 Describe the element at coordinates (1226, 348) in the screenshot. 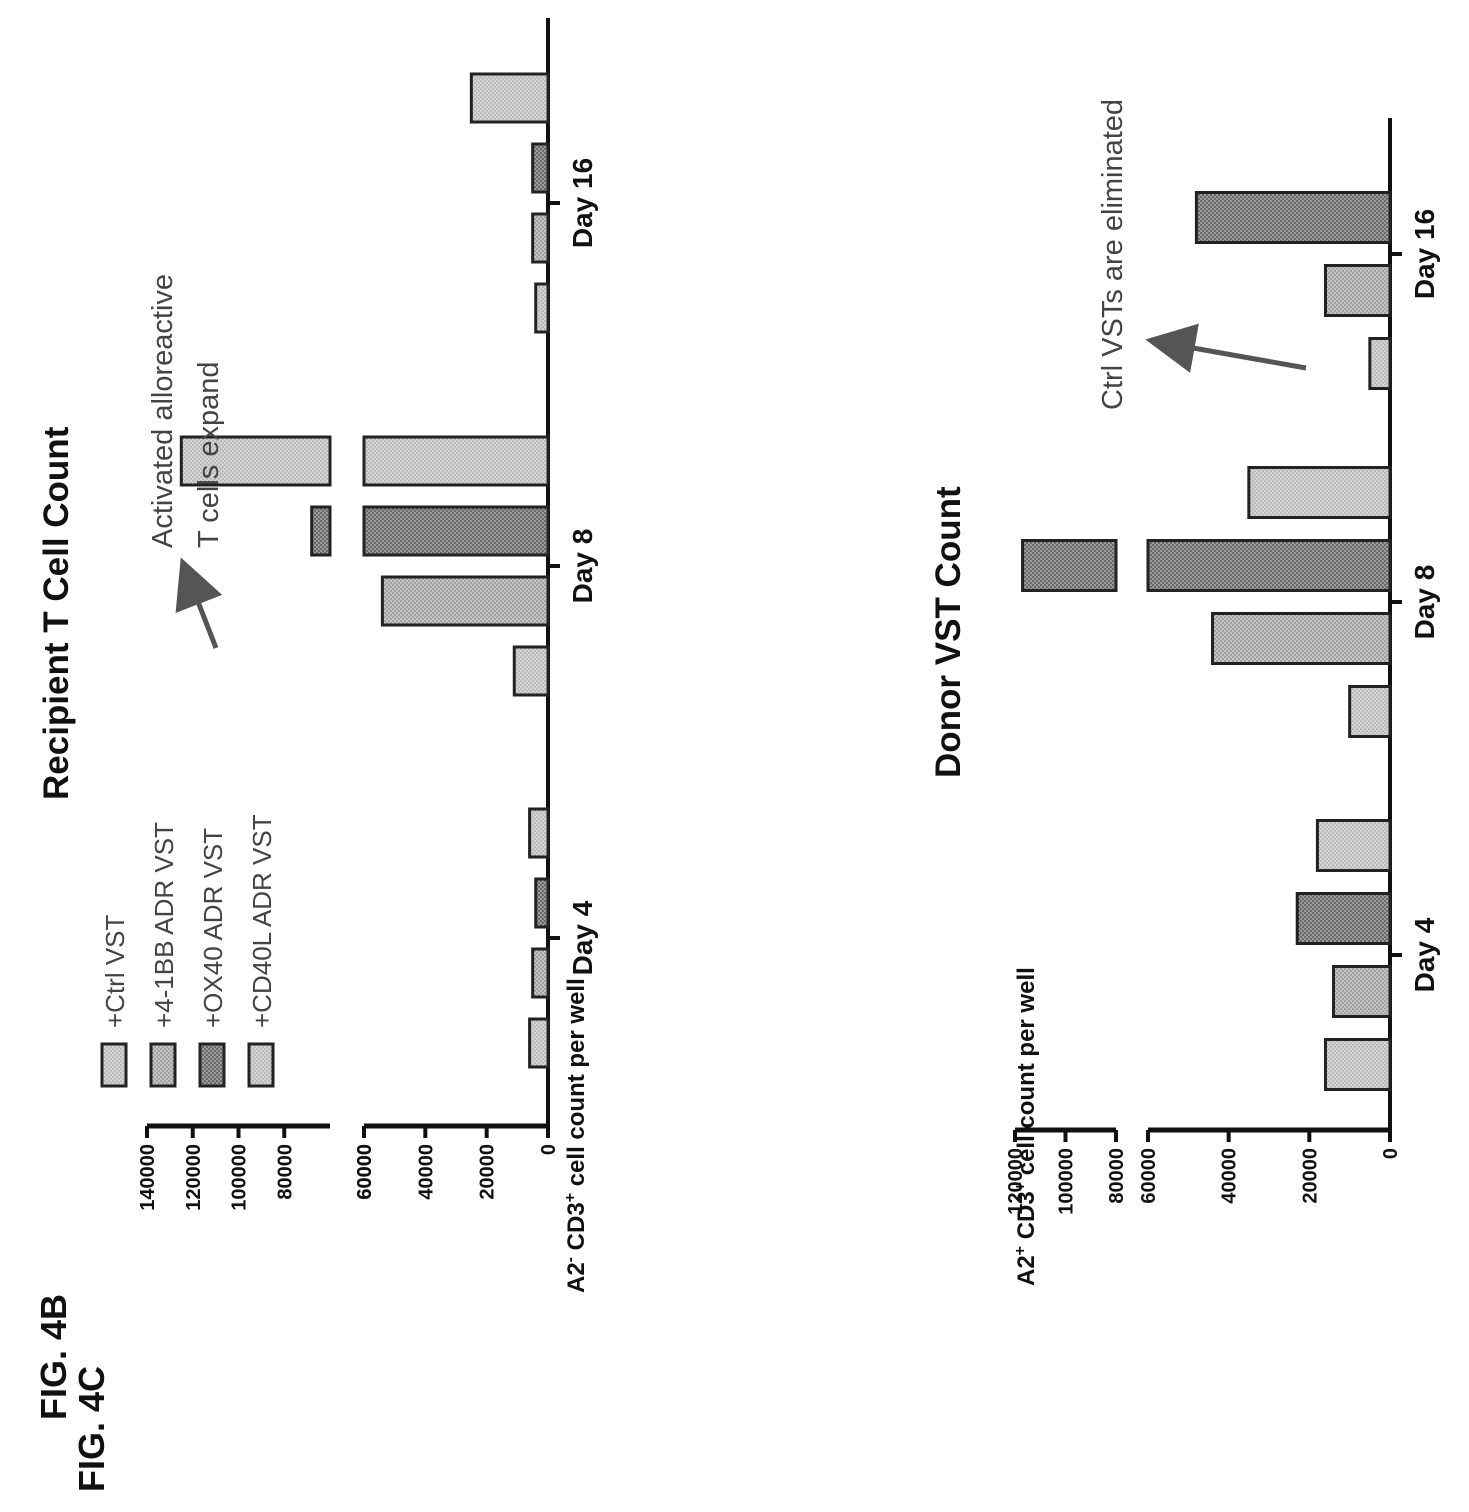

I see `fig-4c-annotation-arrow` at that location.